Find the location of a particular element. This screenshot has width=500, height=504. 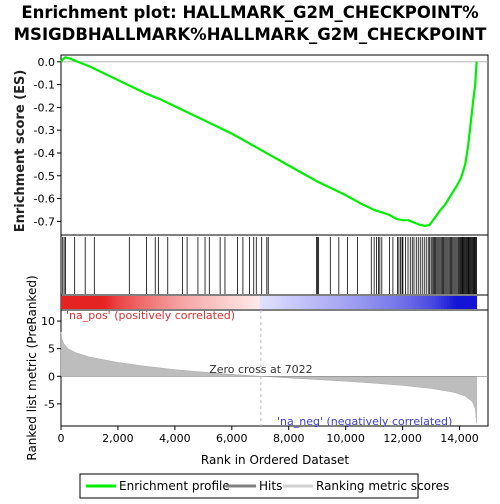

metric-ytick-label: 5 is located at coordinates (51, 349).